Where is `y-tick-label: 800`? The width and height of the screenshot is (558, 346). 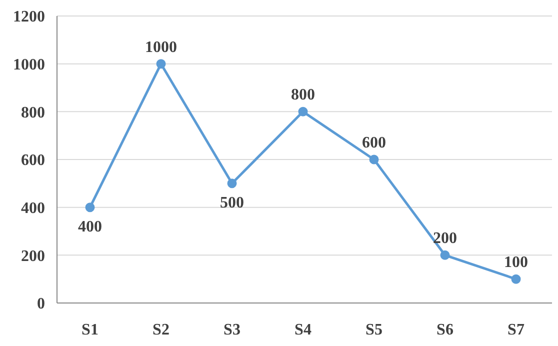 y-tick-label: 800 is located at coordinates (33, 113).